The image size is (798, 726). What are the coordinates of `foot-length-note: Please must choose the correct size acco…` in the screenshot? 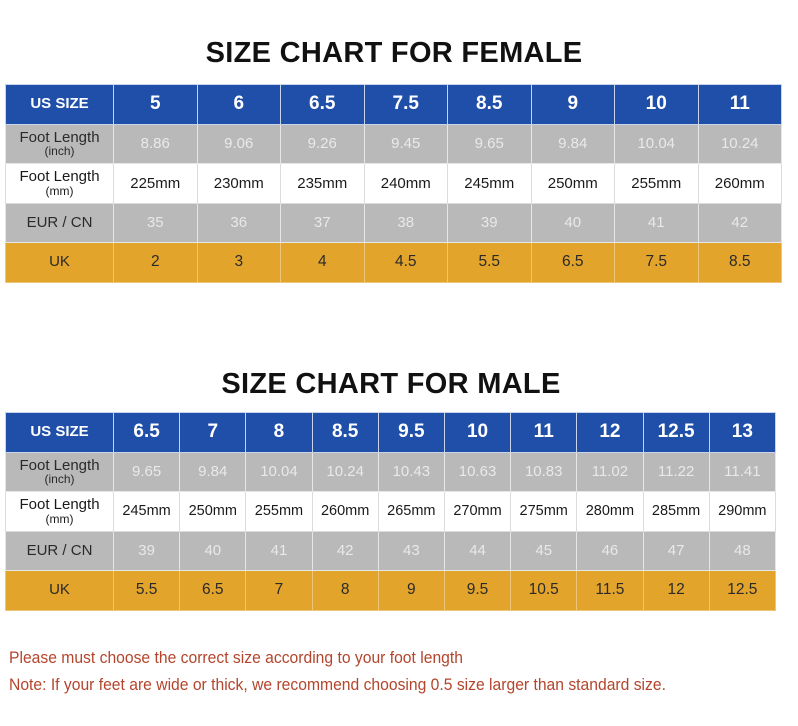 It's located at (236, 658).